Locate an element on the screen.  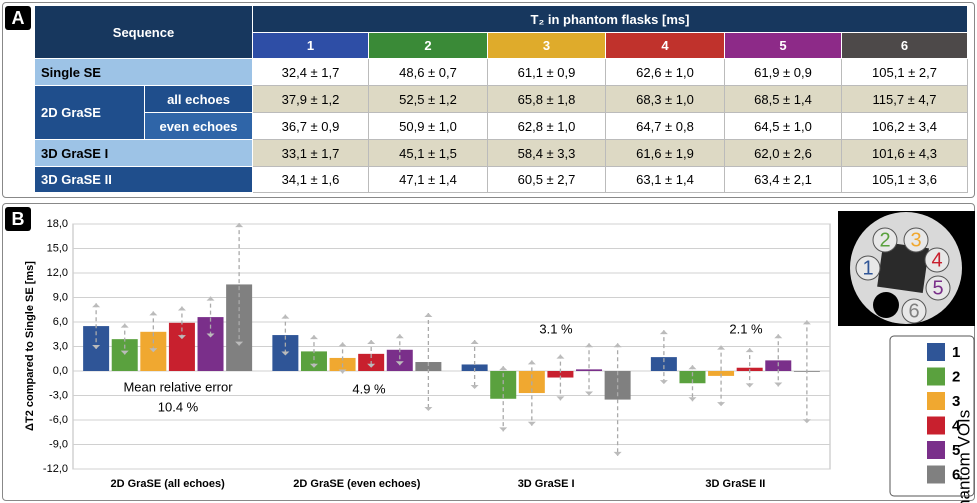
legend-label: 3 is located at coordinates (956, 401).